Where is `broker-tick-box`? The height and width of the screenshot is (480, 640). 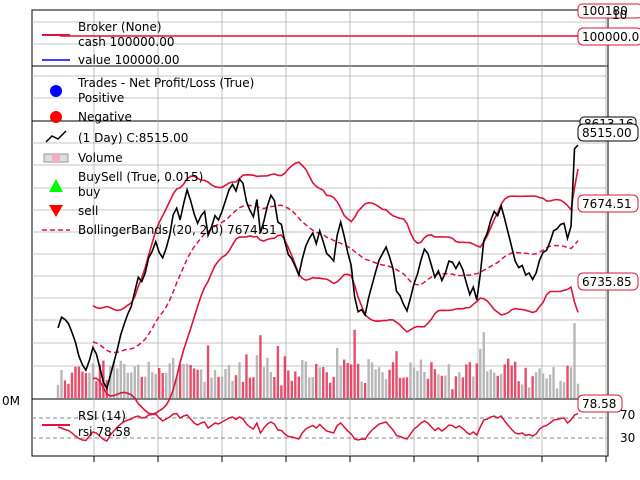 broker-tick-box is located at coordinates (608, 11).